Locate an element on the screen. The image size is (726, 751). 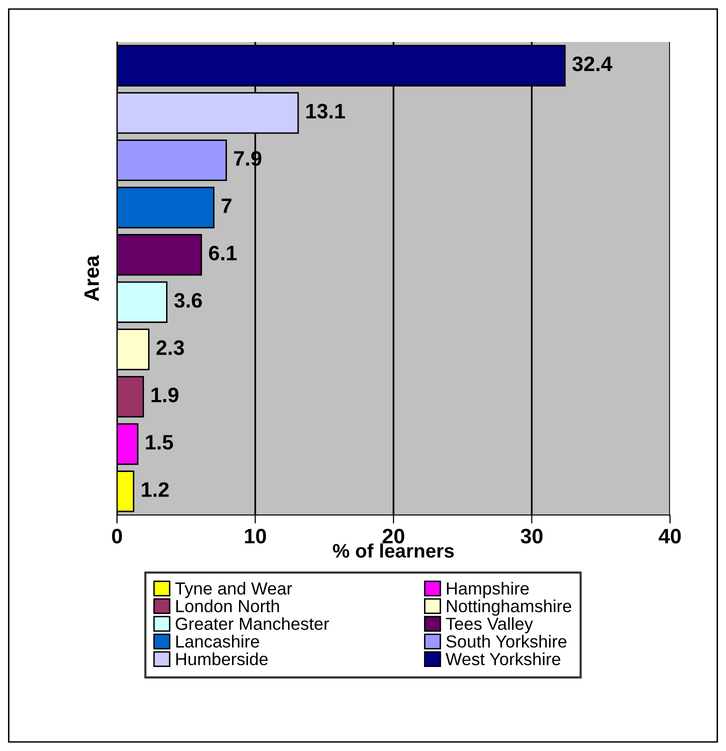
x-tick-label: 20 is located at coordinates (393, 536).